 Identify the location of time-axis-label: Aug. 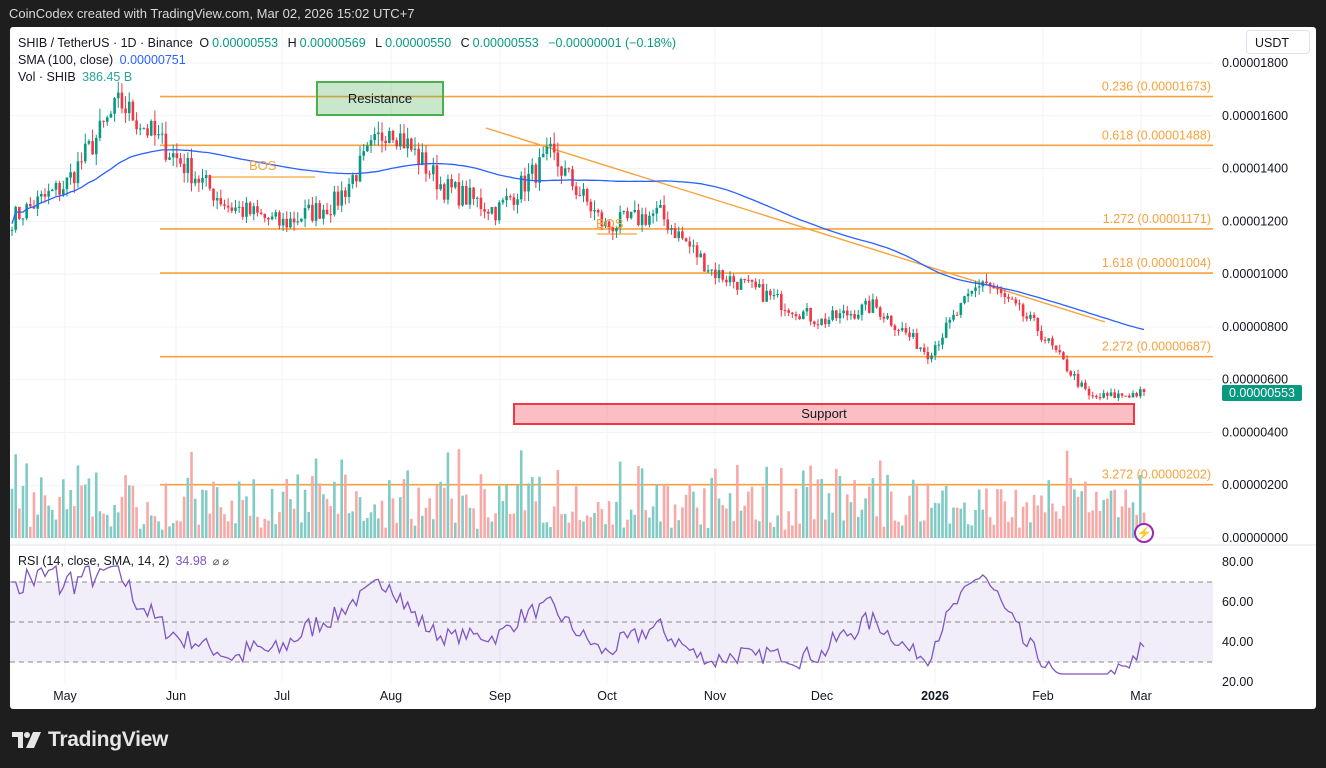
(391, 696).